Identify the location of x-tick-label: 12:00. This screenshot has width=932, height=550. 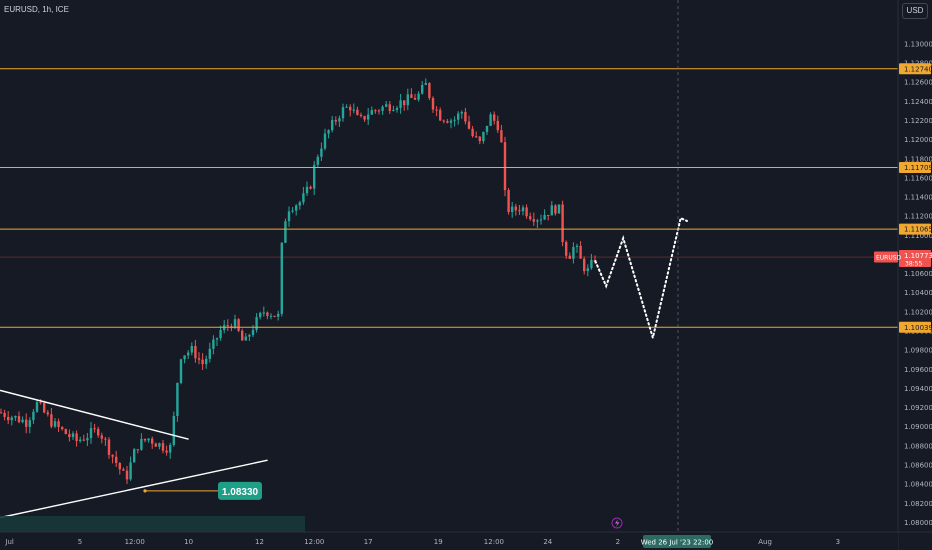
(314, 542).